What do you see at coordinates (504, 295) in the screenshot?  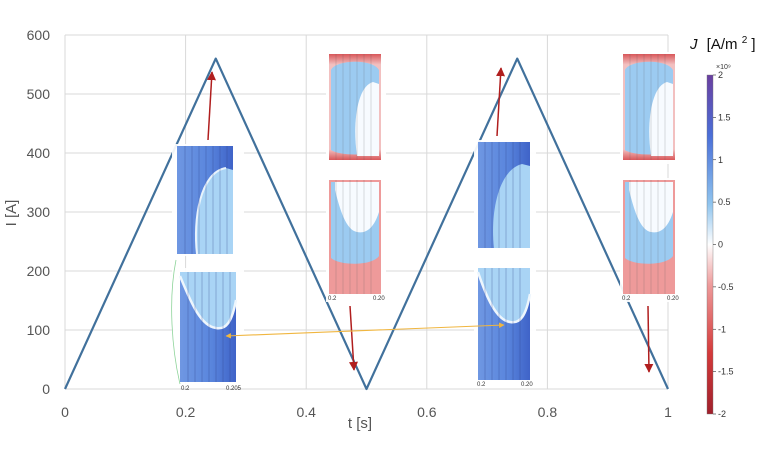 I see `inset-3-lower-core` at bounding box center [504, 295].